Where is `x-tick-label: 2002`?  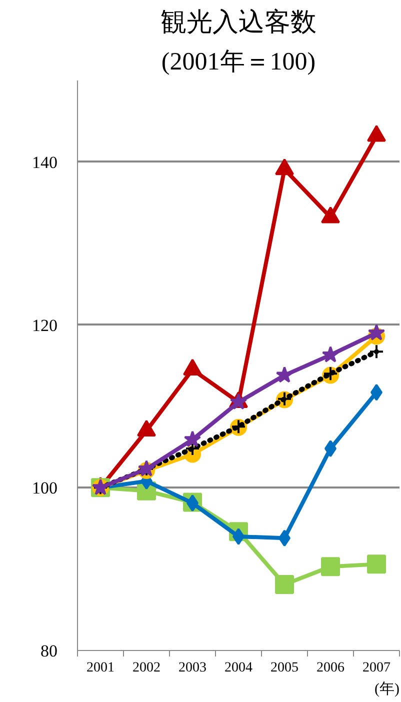
x-tick-label: 2002 is located at coordinates (146, 668).